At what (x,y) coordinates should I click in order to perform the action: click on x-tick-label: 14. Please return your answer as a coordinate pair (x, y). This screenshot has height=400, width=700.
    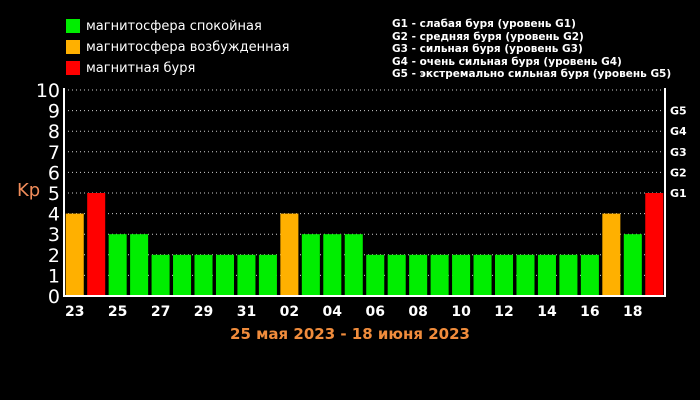
    Looking at the image, I should click on (547, 312).